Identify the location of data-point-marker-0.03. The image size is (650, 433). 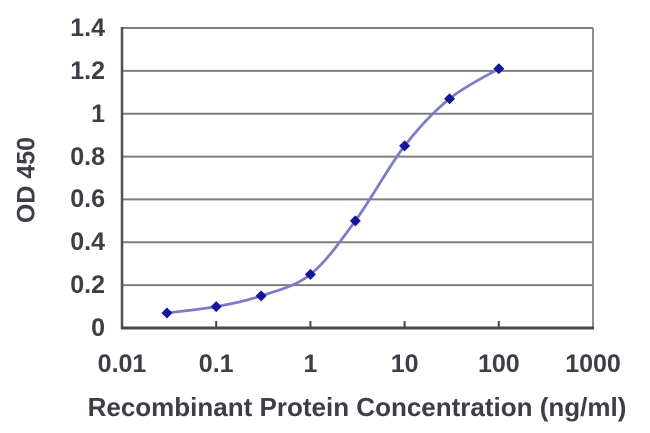
(167, 313).